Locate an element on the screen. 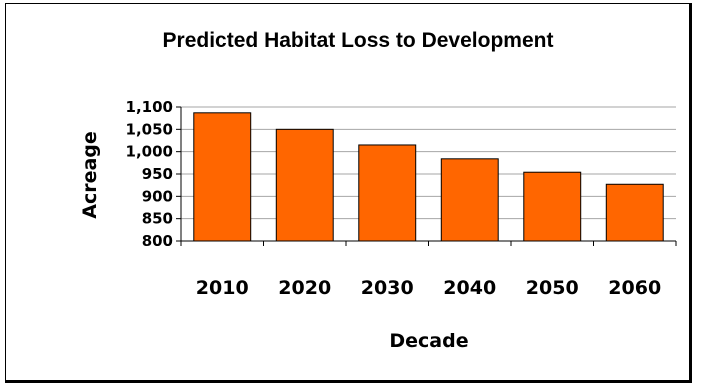 The height and width of the screenshot is (385, 702). y-axis-title: Acreage is located at coordinates (90, 175).